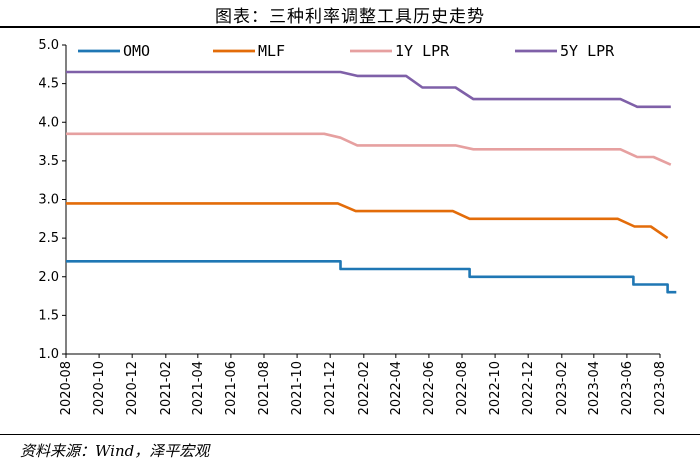 This screenshot has height=469, width=700. Describe the element at coordinates (364, 388) in the screenshot. I see `x-tick-label: 2022-02` at that location.